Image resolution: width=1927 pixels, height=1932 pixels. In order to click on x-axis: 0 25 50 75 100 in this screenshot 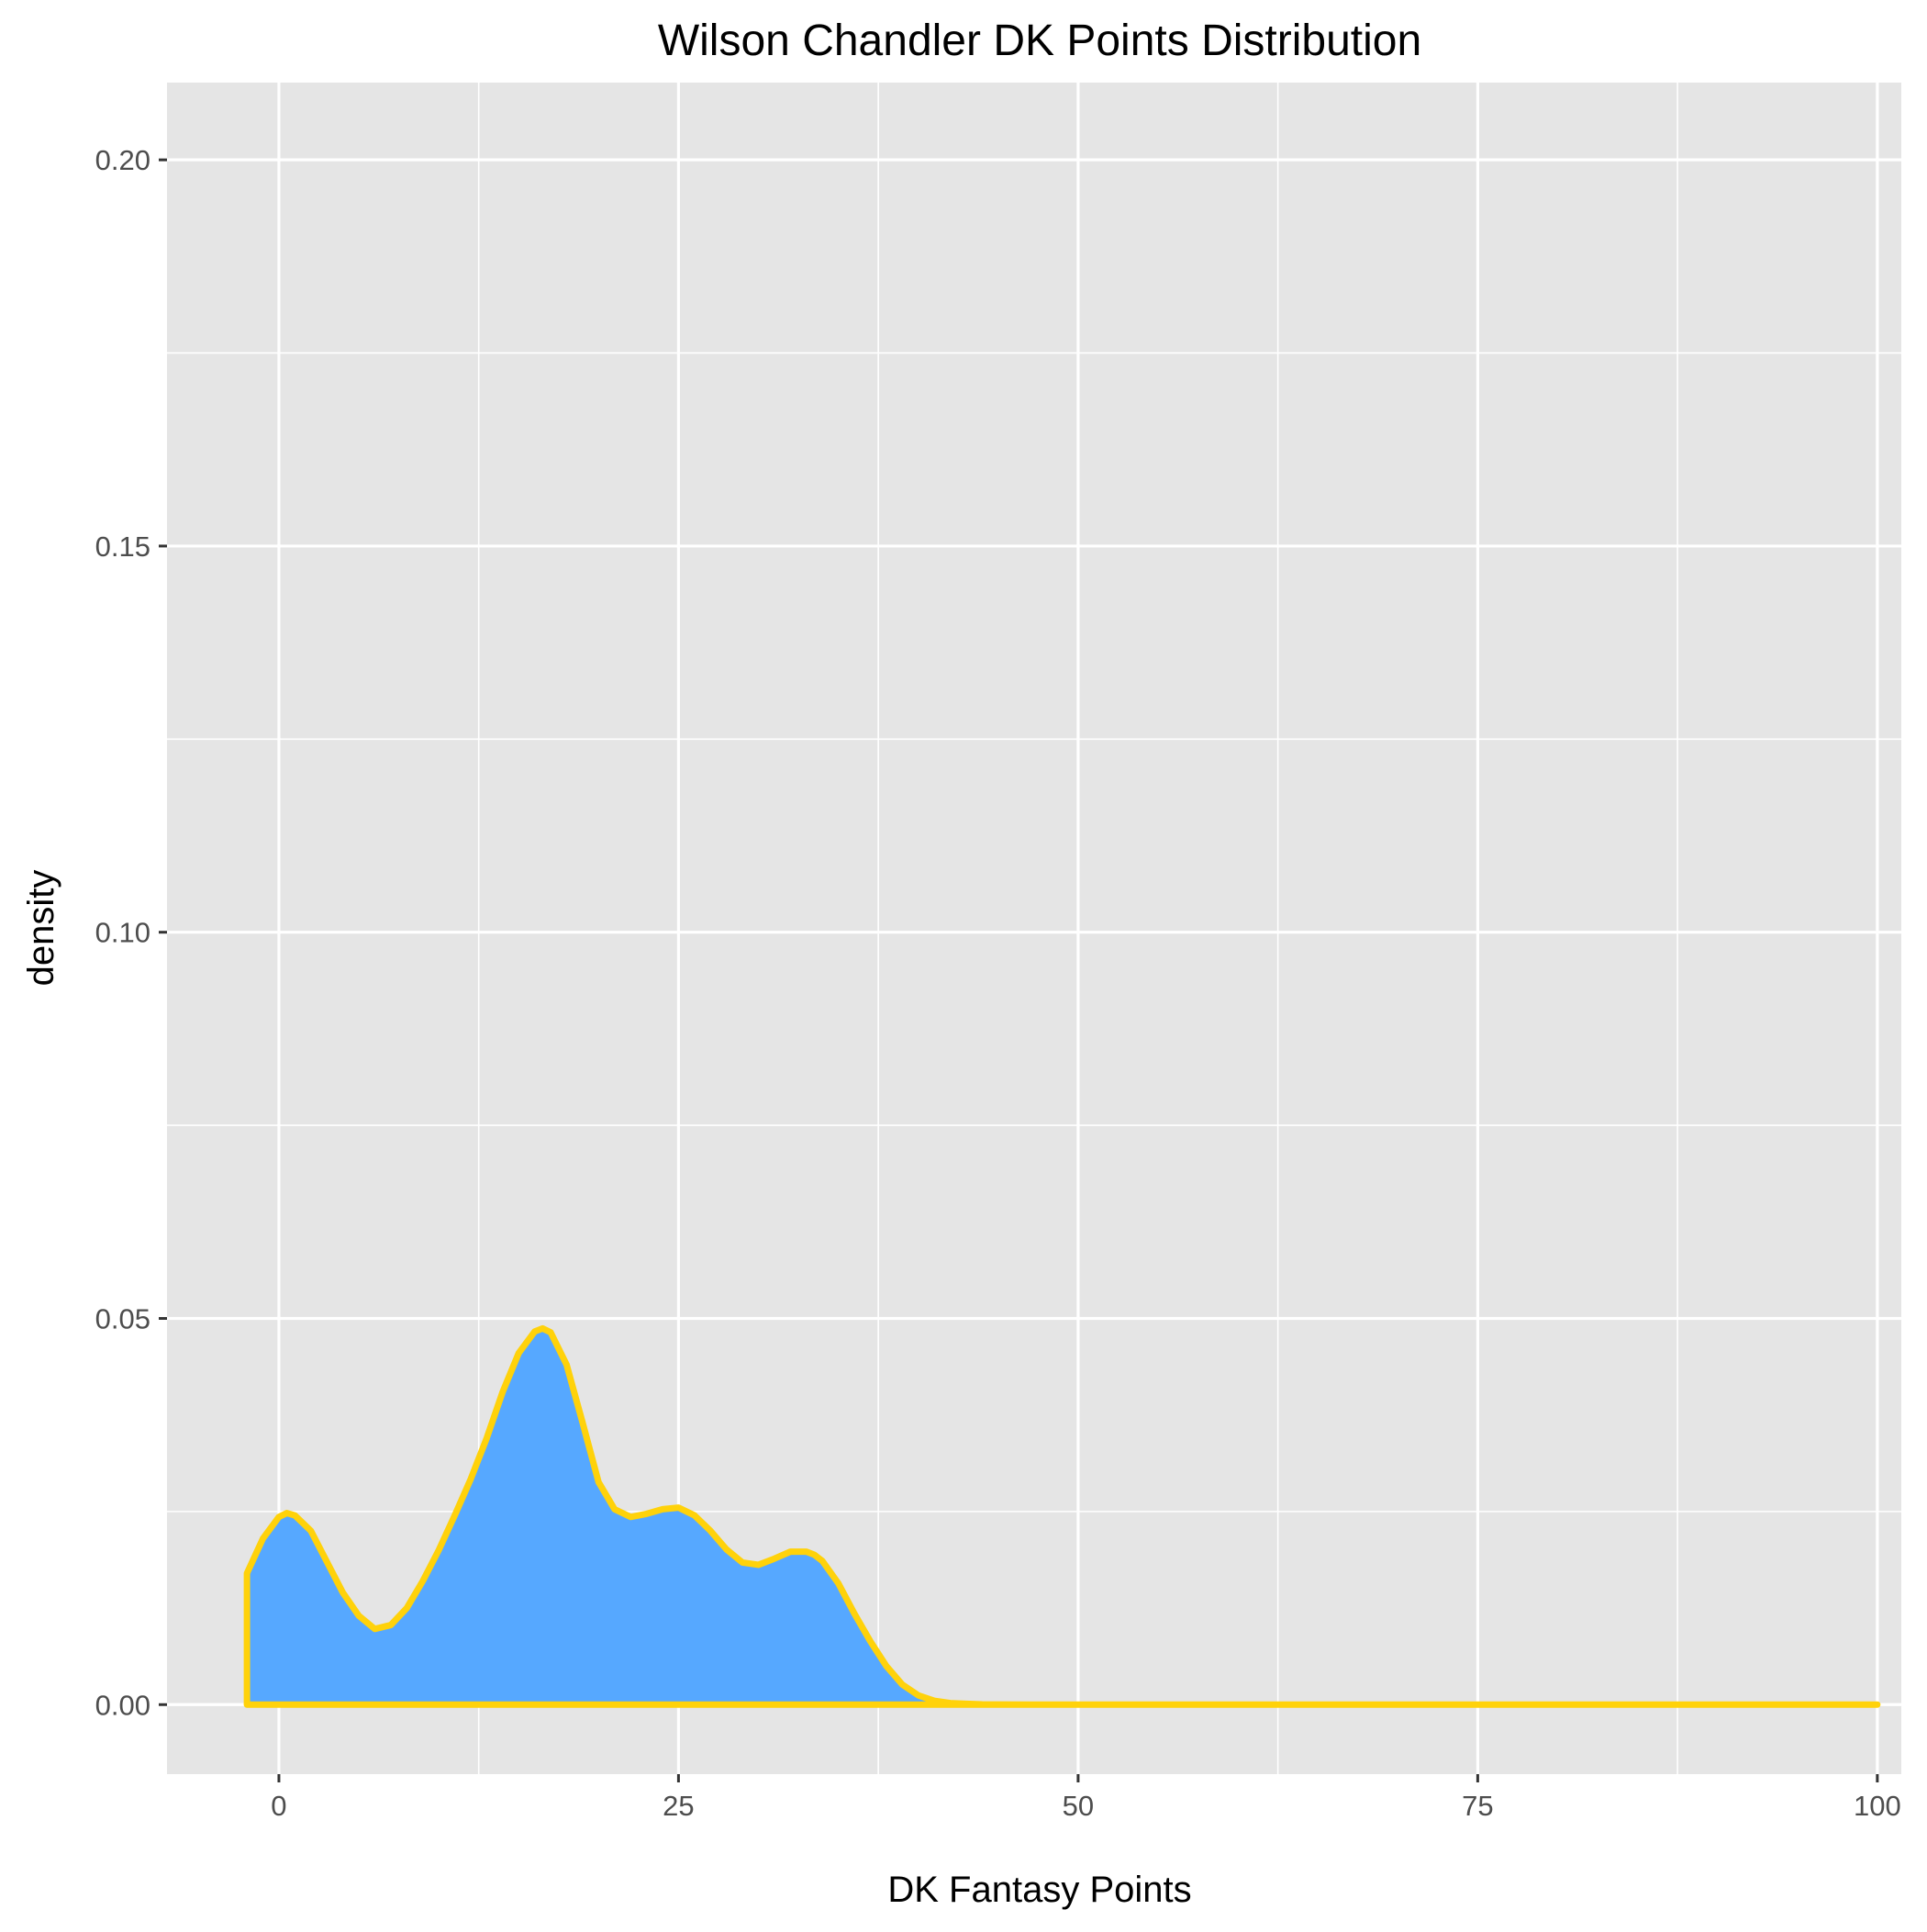, I will do `click(1086, 1798)`.